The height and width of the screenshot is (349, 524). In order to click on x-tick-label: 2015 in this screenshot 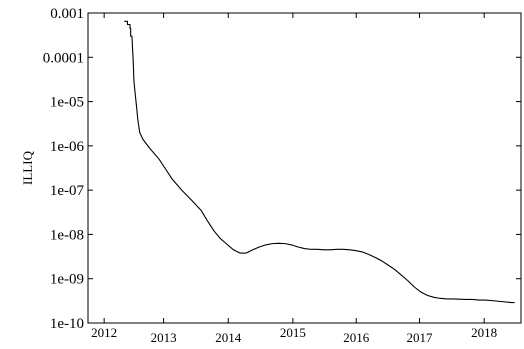, I will do `click(293, 332)`.